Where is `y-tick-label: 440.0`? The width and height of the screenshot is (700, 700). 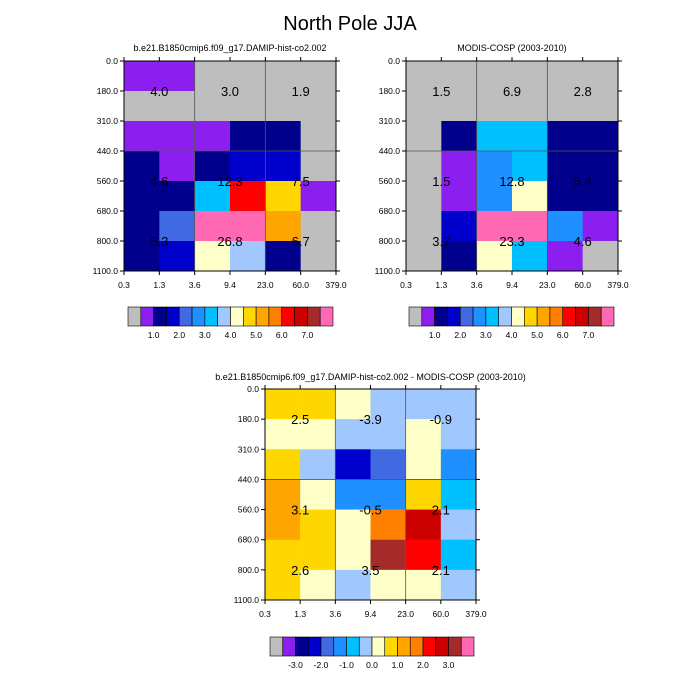 y-tick-label: 440.0 is located at coordinates (108, 151).